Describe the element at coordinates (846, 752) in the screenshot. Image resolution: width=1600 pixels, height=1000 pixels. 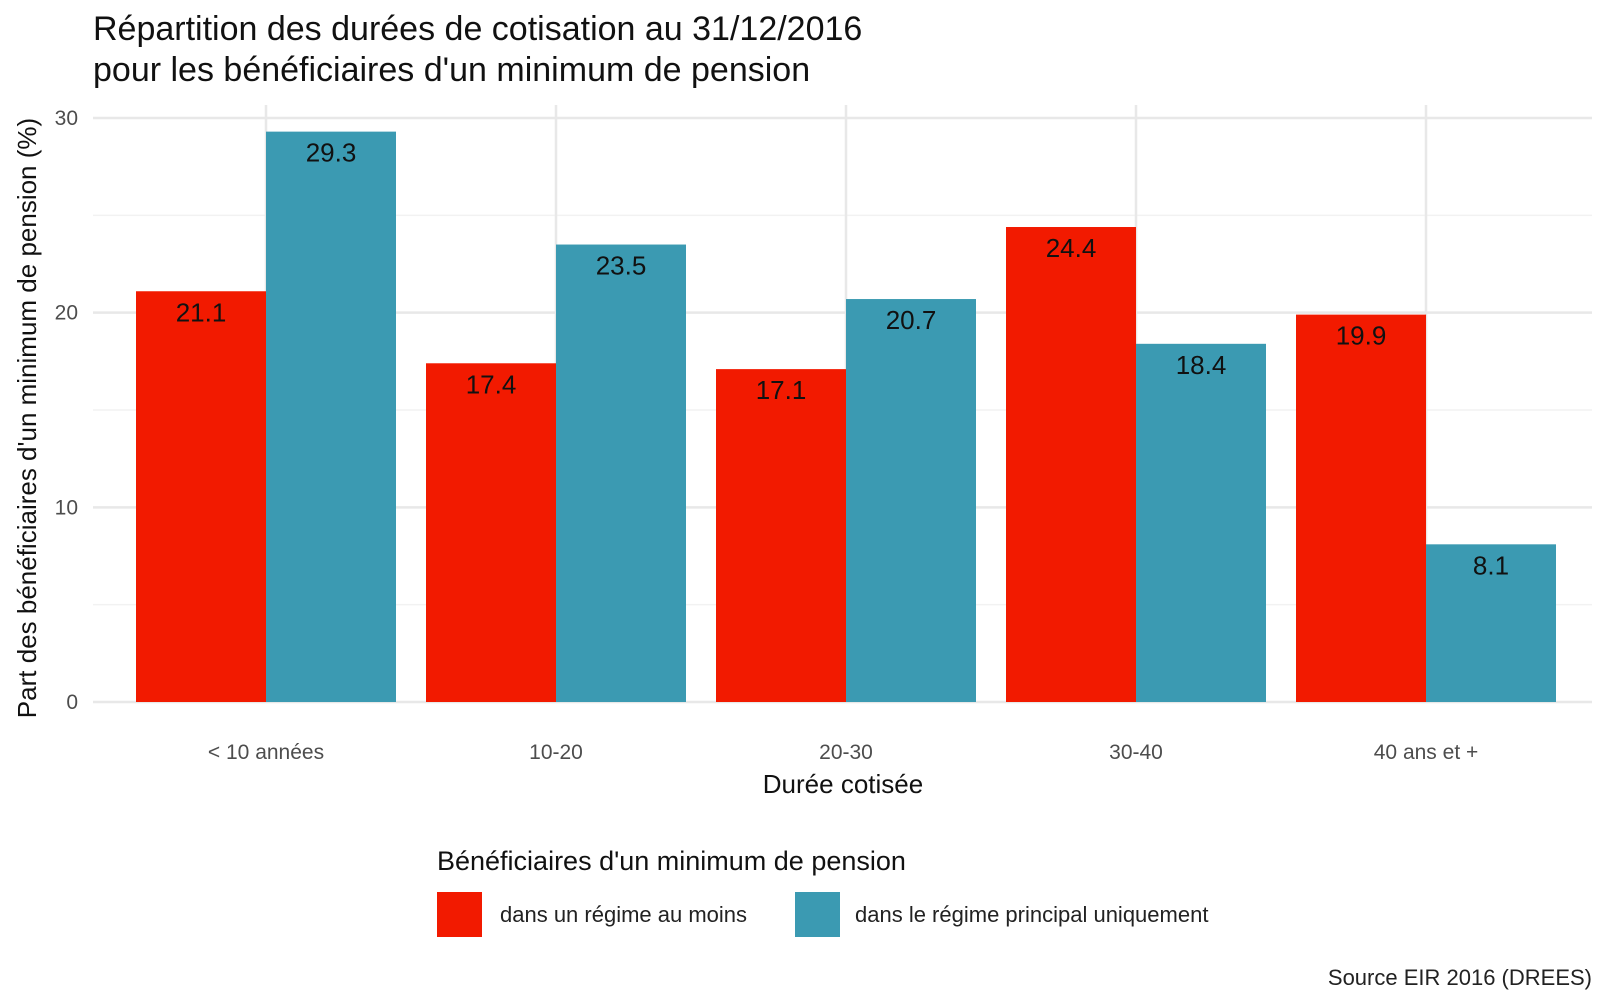
I see `x-tick-label: 20-30` at that location.